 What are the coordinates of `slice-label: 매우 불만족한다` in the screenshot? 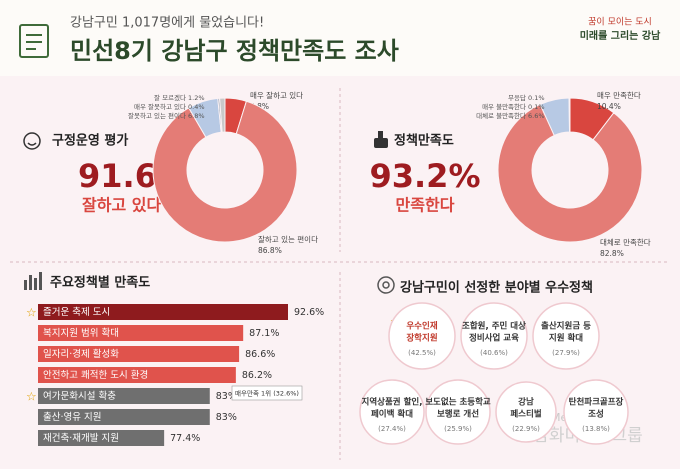 It's located at (504, 106).